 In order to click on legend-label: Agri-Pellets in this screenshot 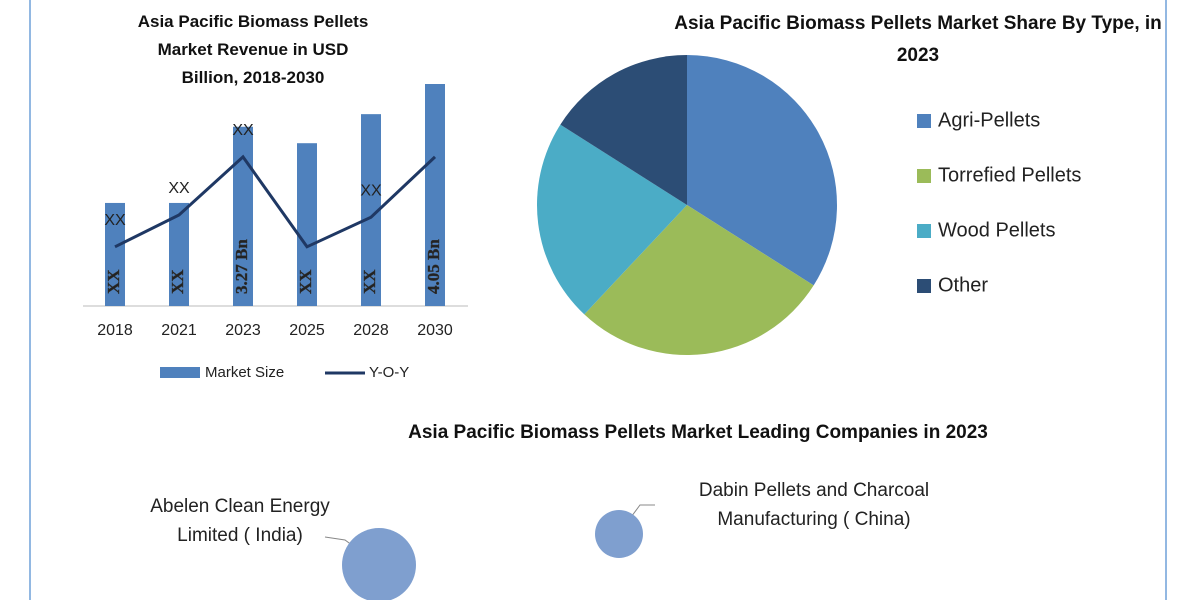, I will do `click(989, 120)`.